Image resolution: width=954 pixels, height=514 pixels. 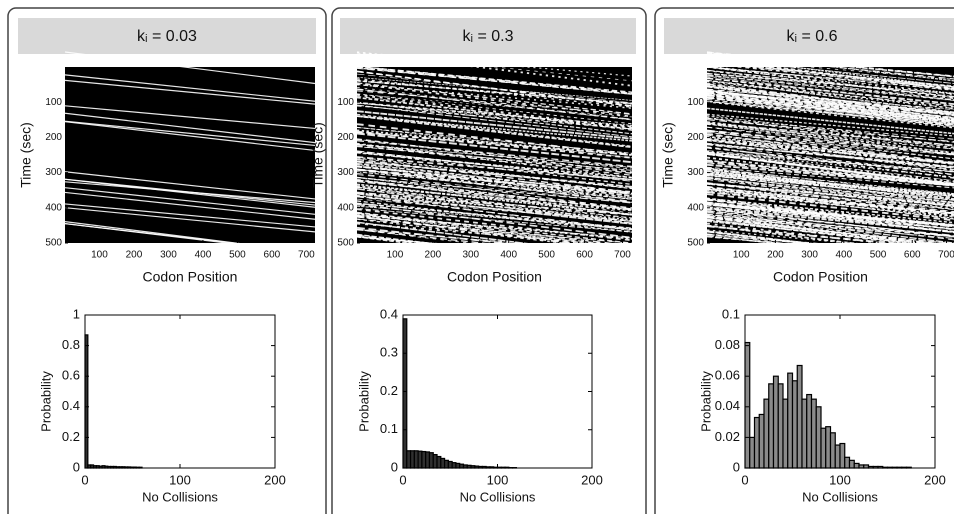 I want to click on plot-frame, so click(x=180, y=391).